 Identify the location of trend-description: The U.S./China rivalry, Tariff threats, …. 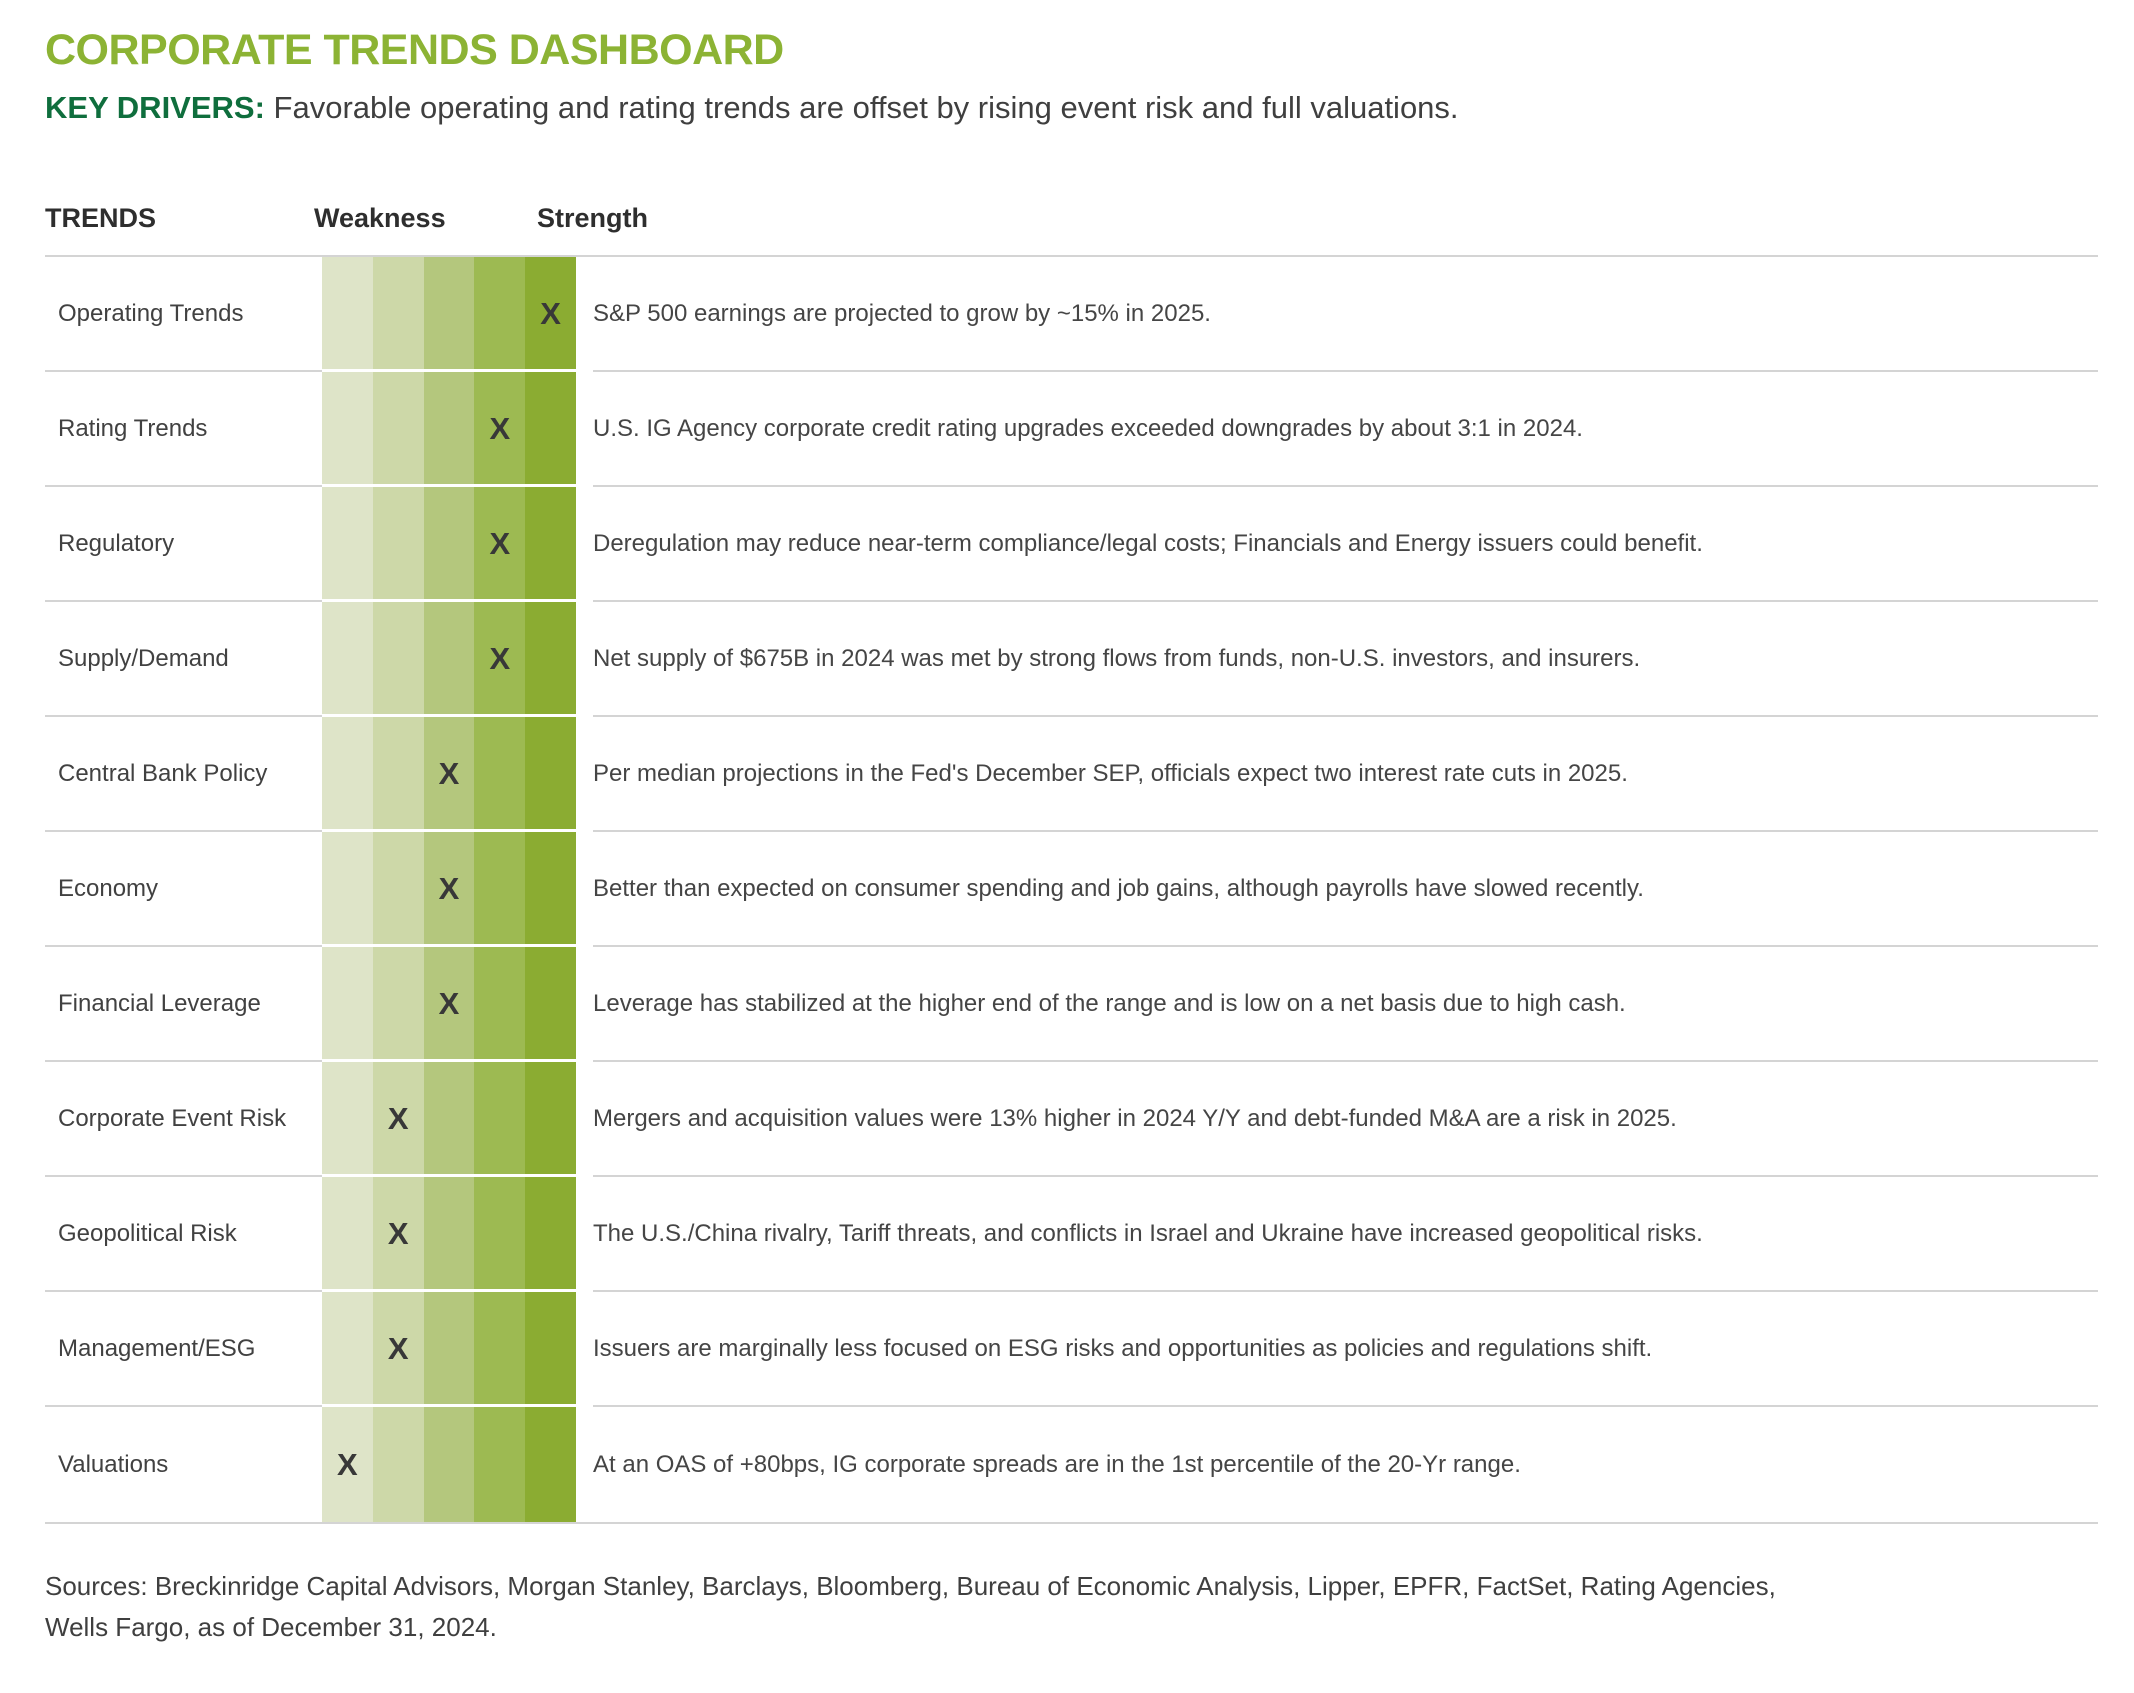
(1345, 1234).